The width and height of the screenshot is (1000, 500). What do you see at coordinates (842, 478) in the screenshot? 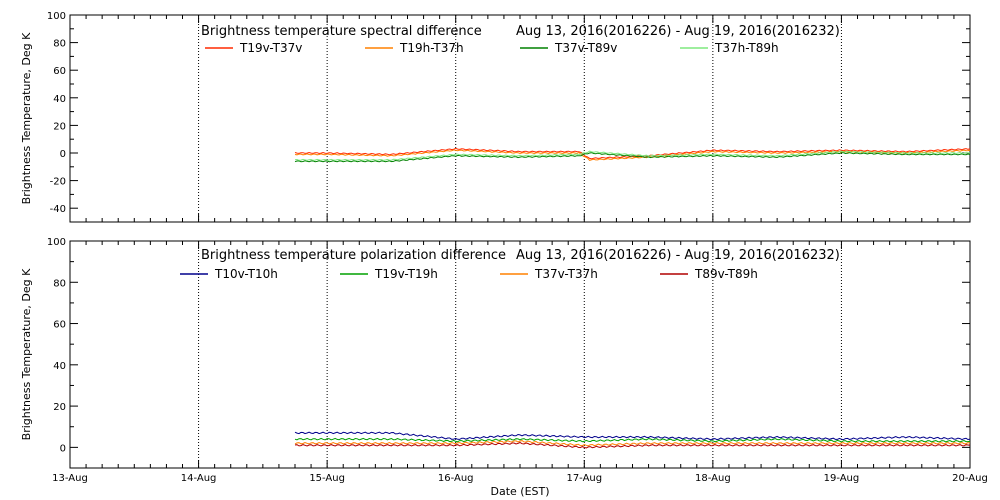
I see `x-tick-label: 19-Aug` at bounding box center [842, 478].